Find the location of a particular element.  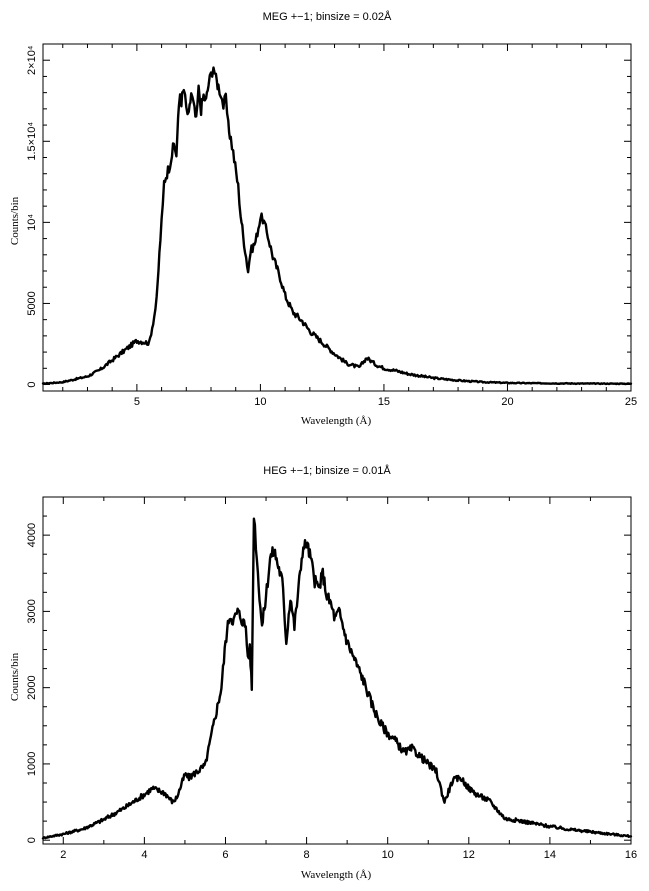

meg-x-tick-label: 15 is located at coordinates (384, 402).